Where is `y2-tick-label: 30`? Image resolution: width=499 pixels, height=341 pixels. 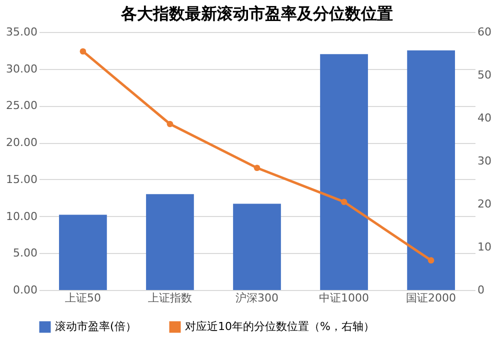
y2-tick-label: 30 is located at coordinates (485, 161).